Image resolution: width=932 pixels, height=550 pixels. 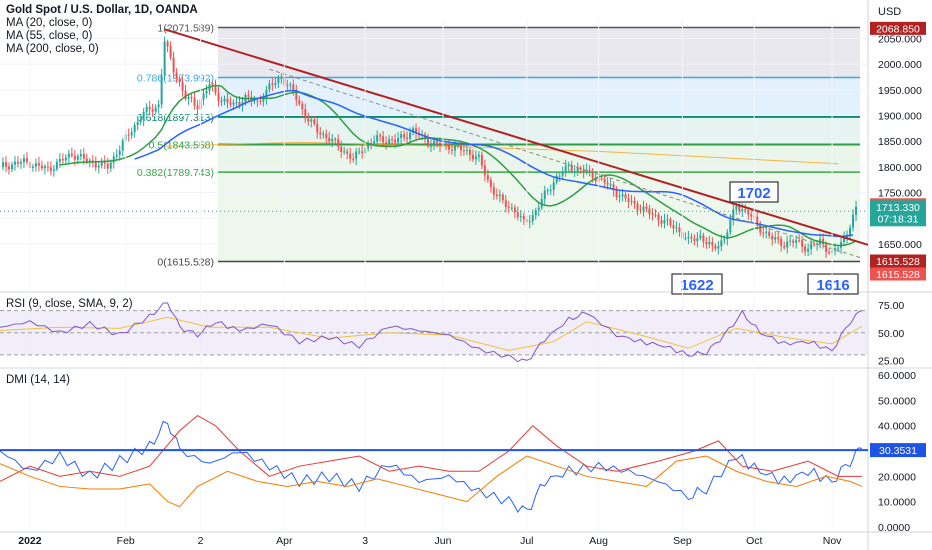 What do you see at coordinates (898, 275) in the screenshot?
I see `price-tag-label: 1615.528` at bounding box center [898, 275].